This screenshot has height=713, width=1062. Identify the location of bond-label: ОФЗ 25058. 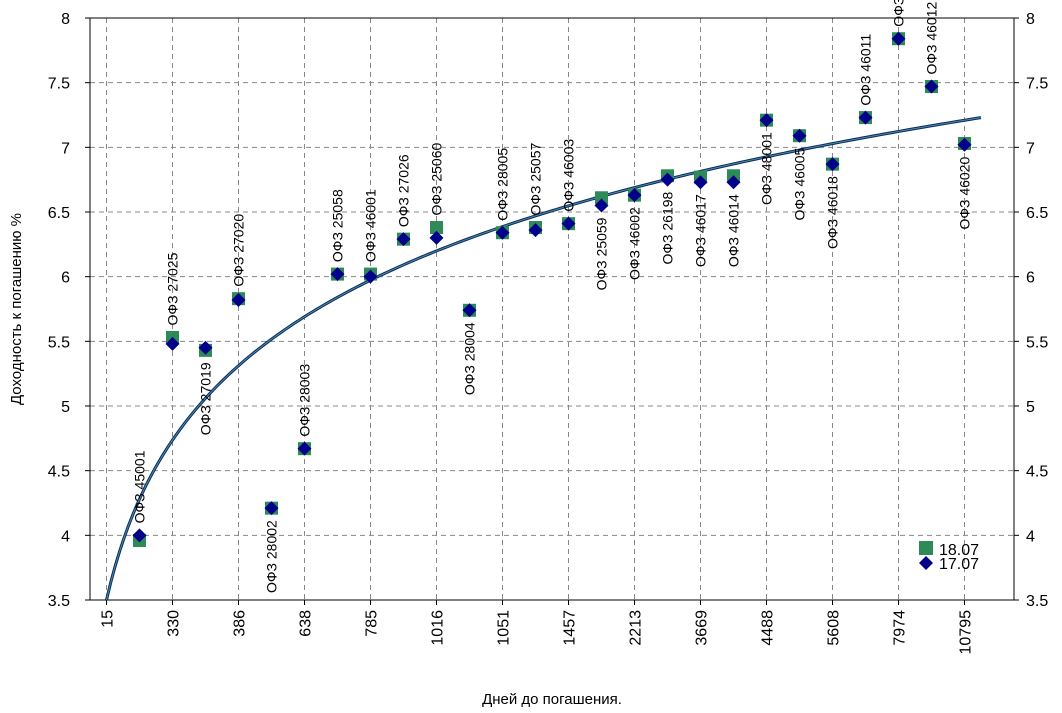
(338, 225).